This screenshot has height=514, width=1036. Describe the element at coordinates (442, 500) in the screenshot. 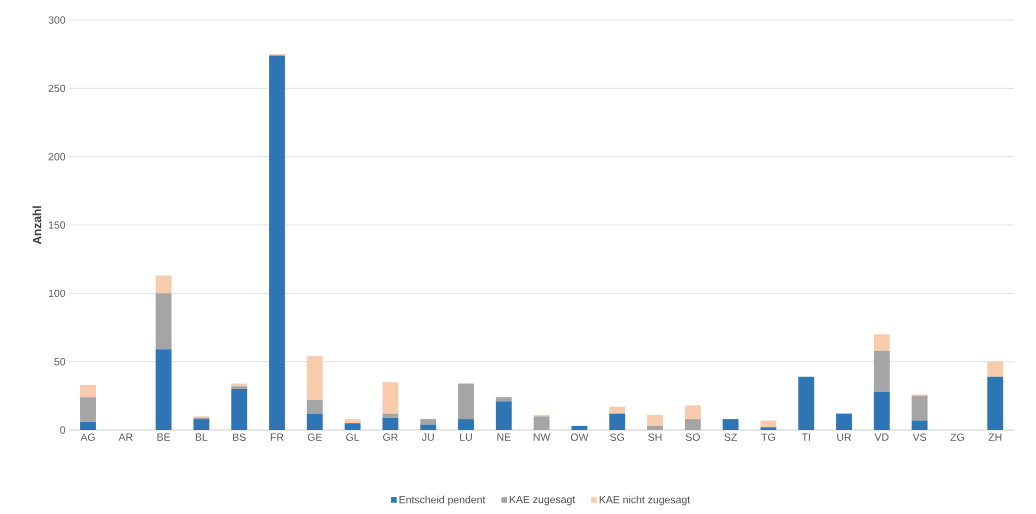

I see `legend-label: Entscheid pendent` at that location.